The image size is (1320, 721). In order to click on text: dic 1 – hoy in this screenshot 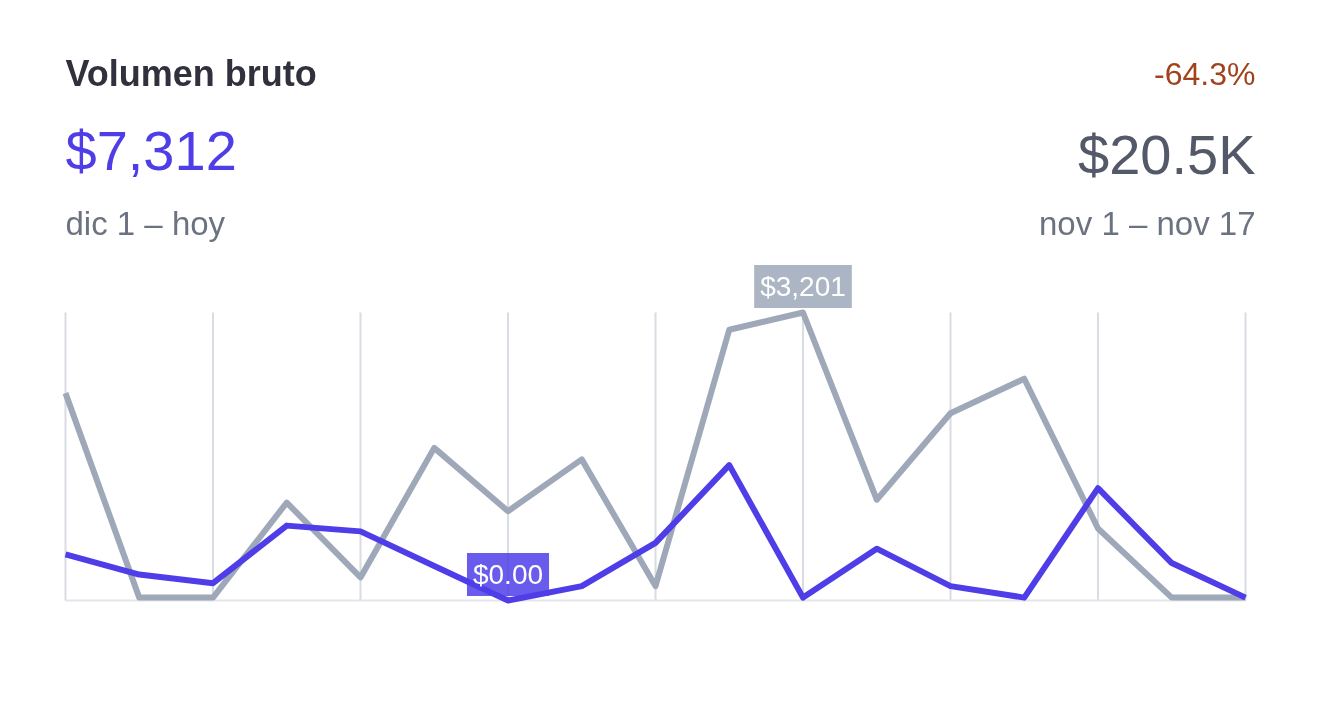, I will do `click(145, 223)`.